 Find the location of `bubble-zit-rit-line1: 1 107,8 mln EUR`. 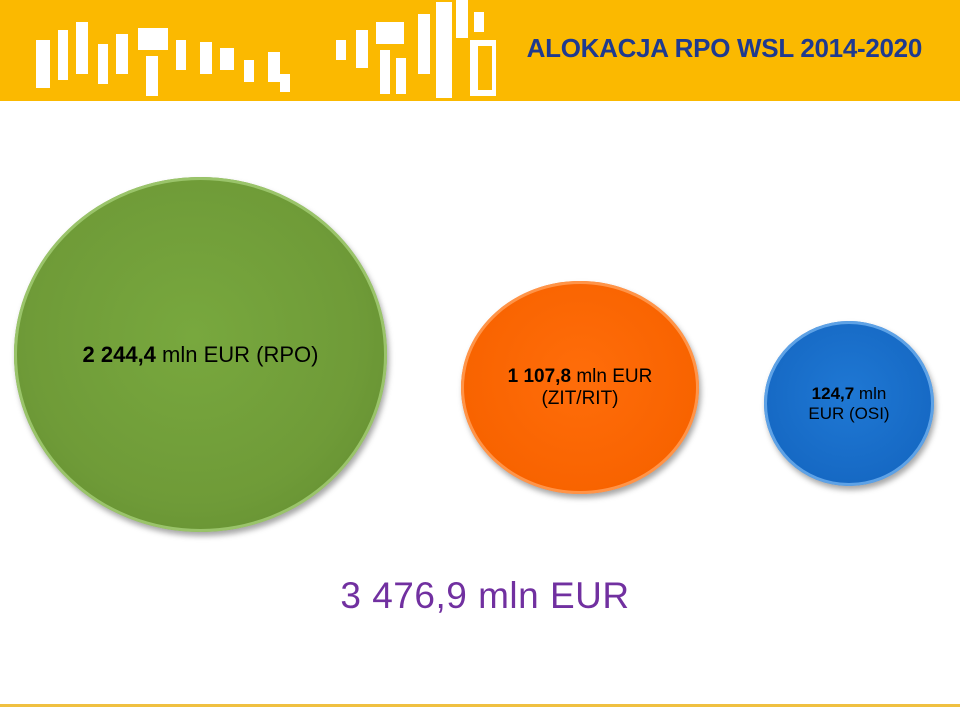

bubble-zit-rit-line1: 1 107,8 mln EUR is located at coordinates (580, 377).